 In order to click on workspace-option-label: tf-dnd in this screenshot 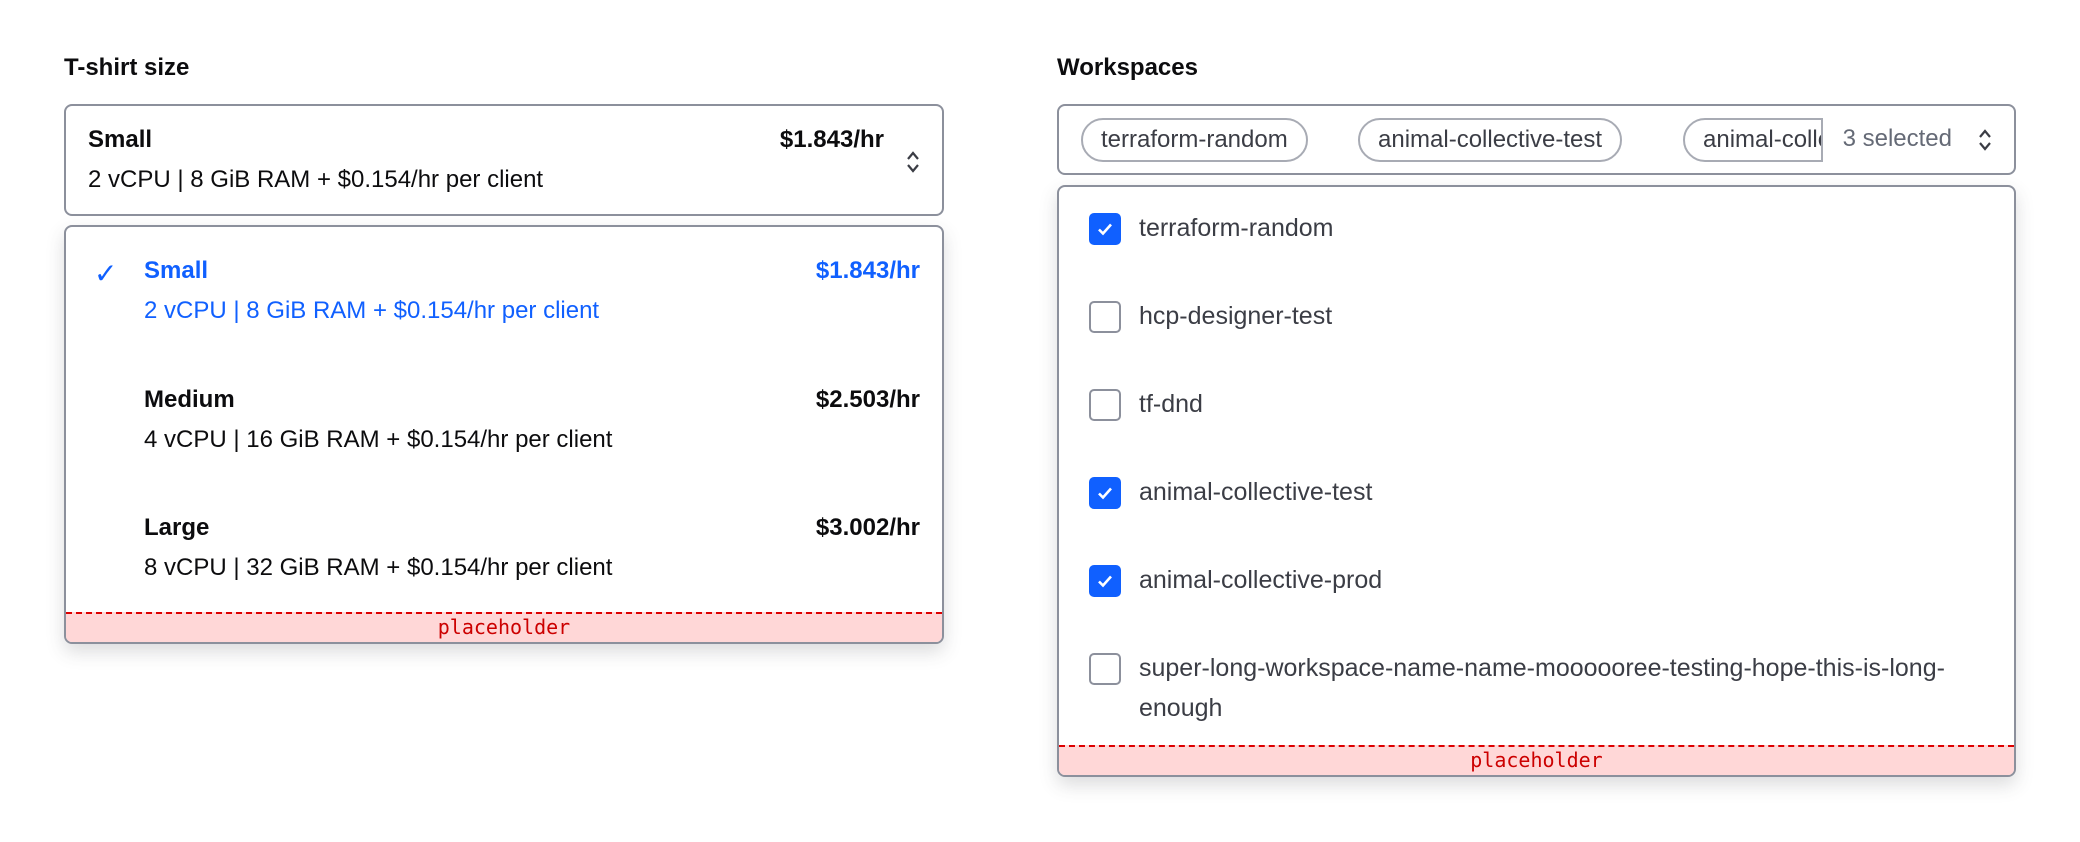, I will do `click(1171, 404)`.